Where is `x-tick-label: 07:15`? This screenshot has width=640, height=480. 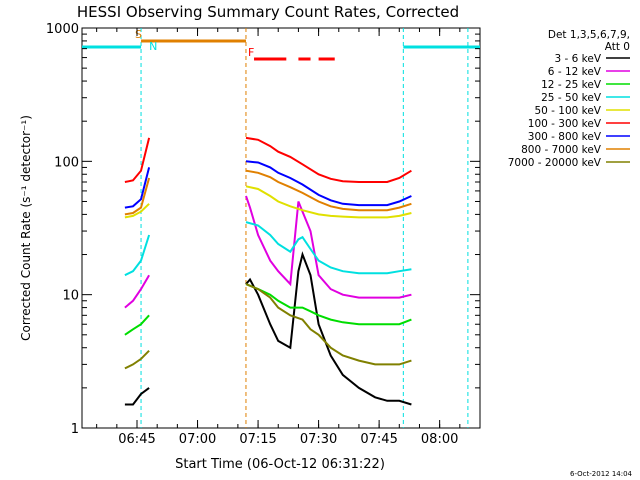 x-tick-label: 07:15 is located at coordinates (257, 439).